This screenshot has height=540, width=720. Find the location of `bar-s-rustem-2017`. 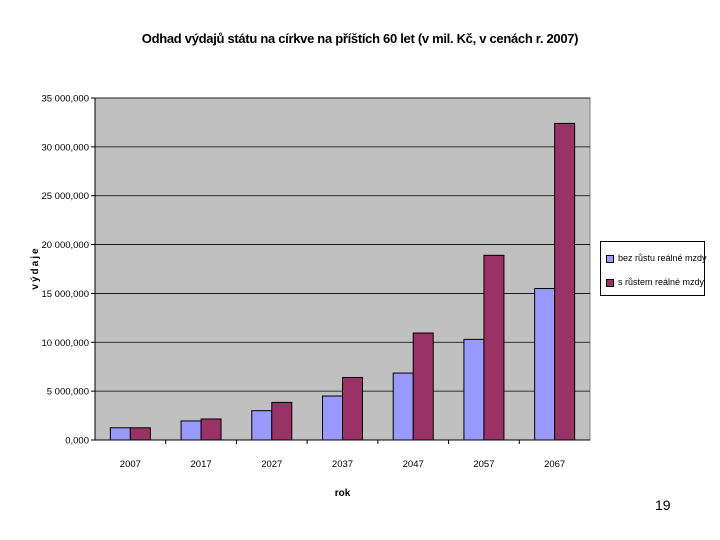

bar-s-rustem-2017 is located at coordinates (211, 429).